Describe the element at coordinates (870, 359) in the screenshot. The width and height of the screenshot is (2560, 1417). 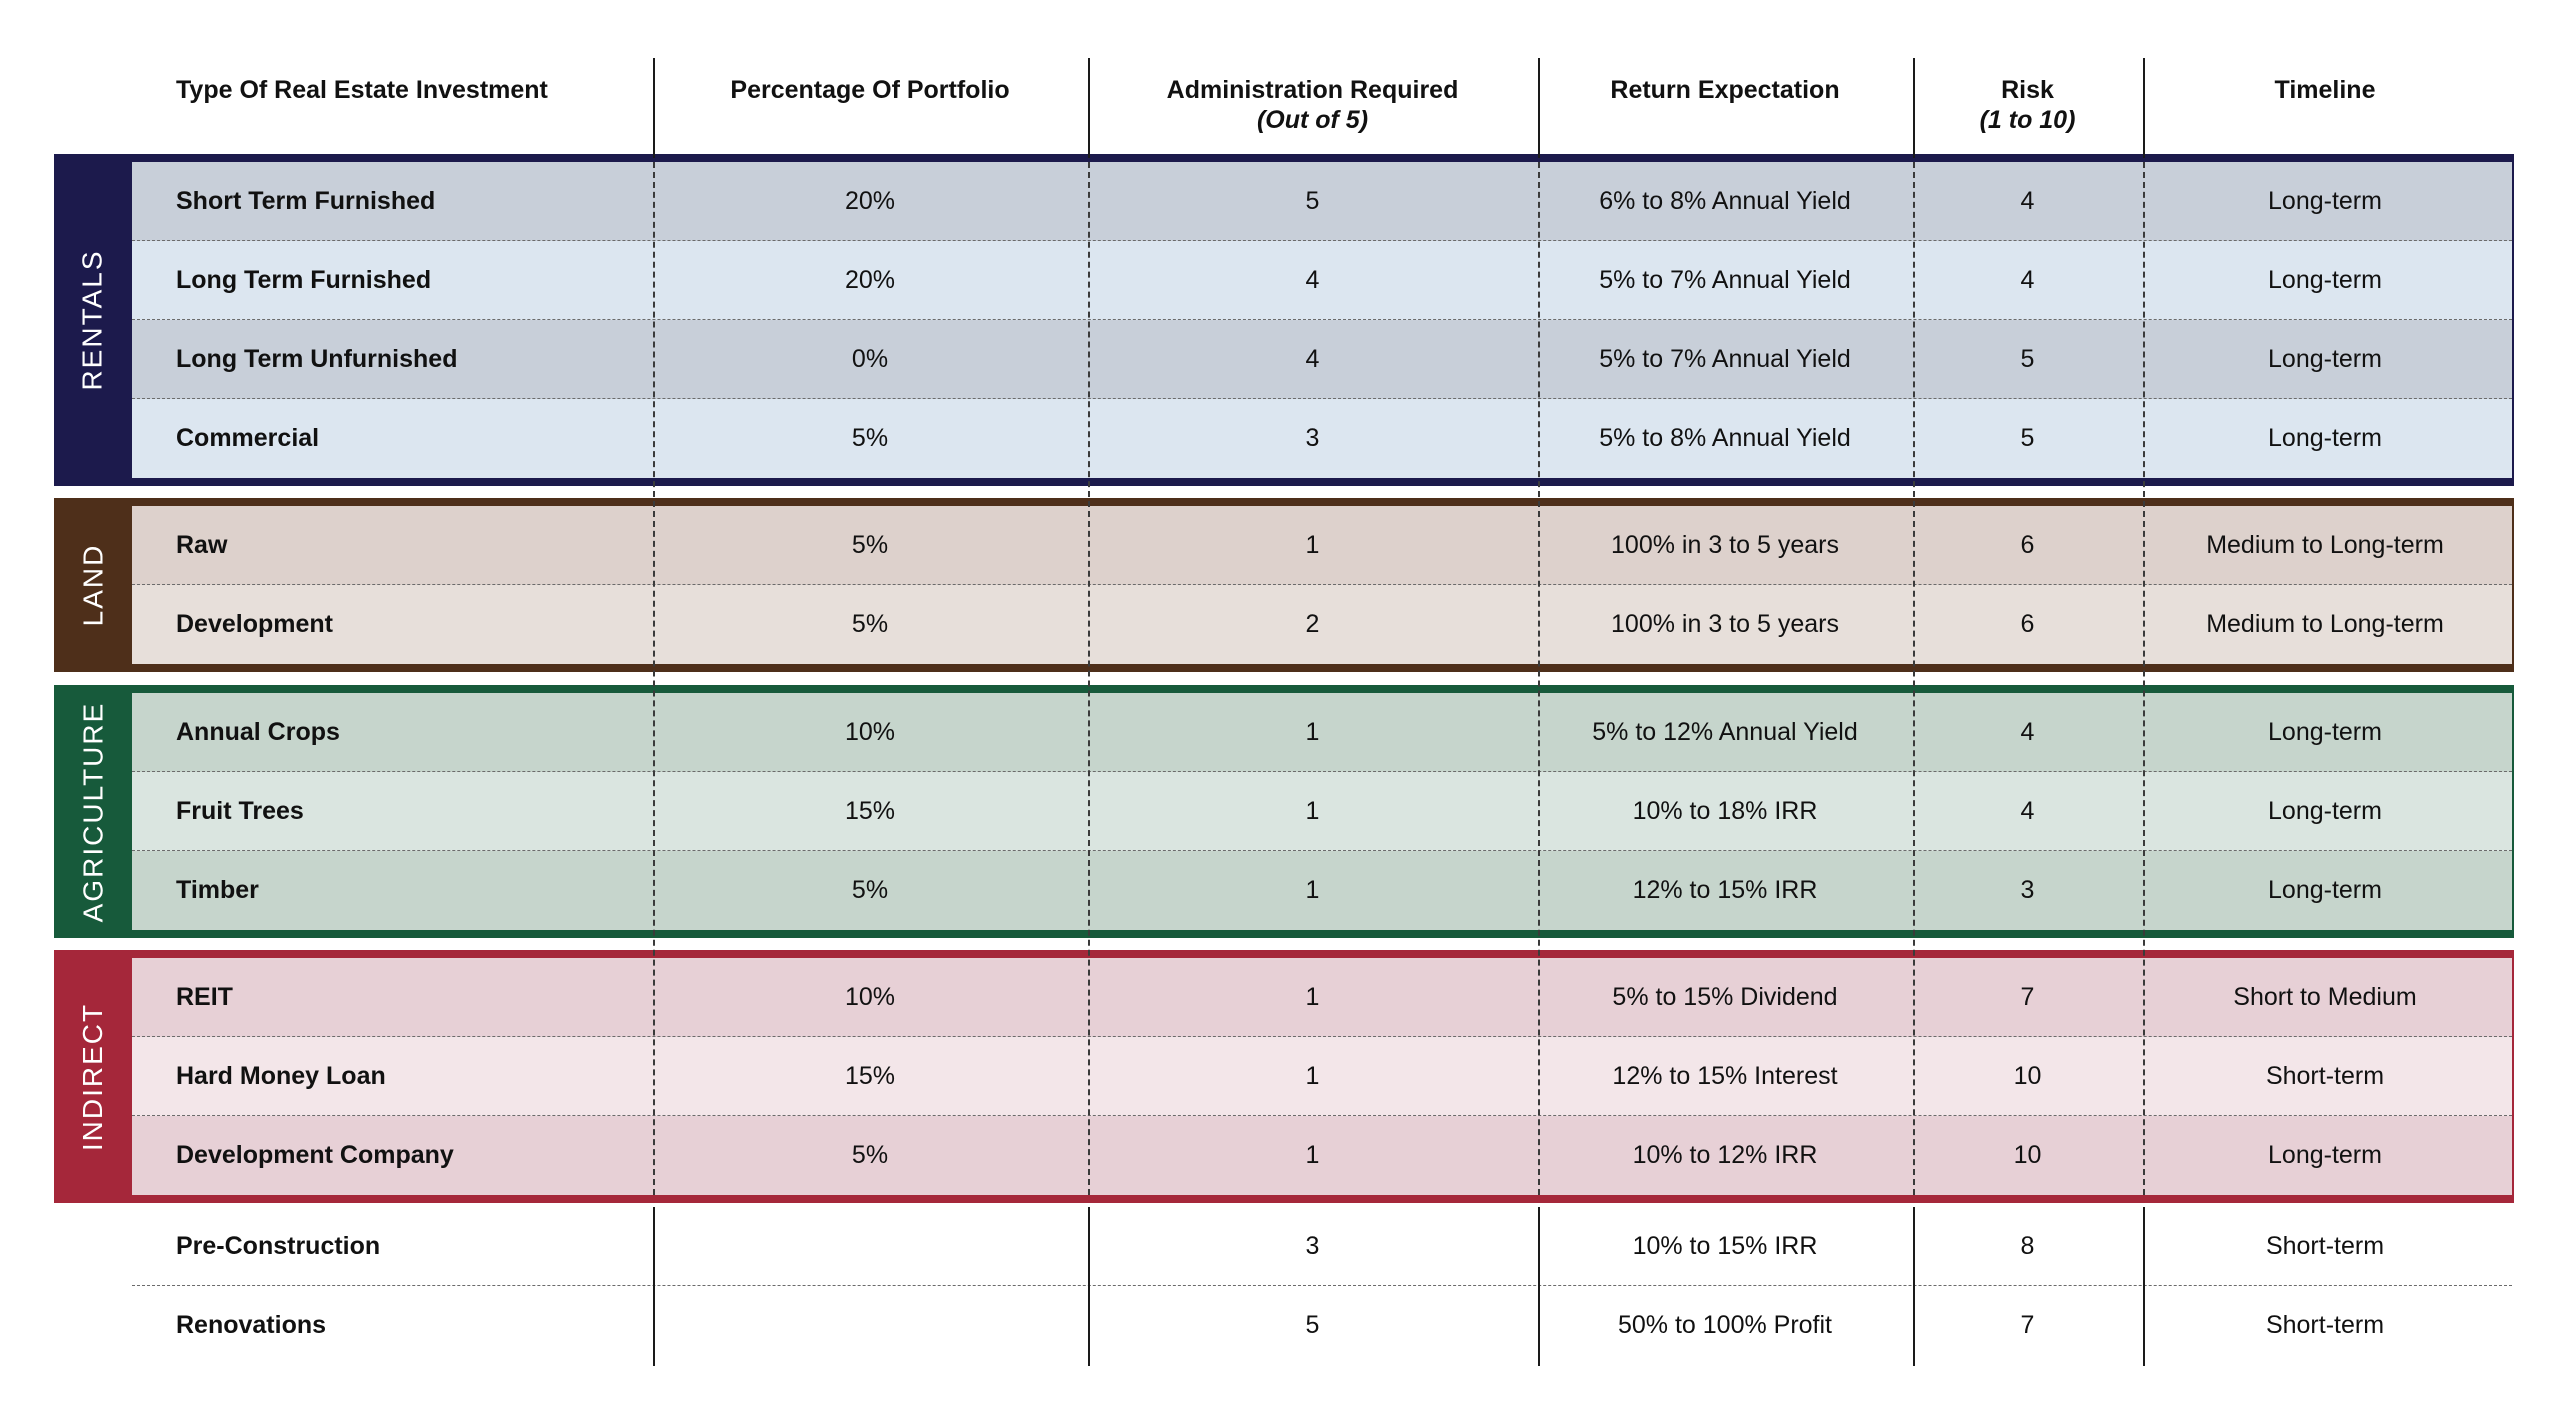
I see `cell-percent: 0%` at that location.